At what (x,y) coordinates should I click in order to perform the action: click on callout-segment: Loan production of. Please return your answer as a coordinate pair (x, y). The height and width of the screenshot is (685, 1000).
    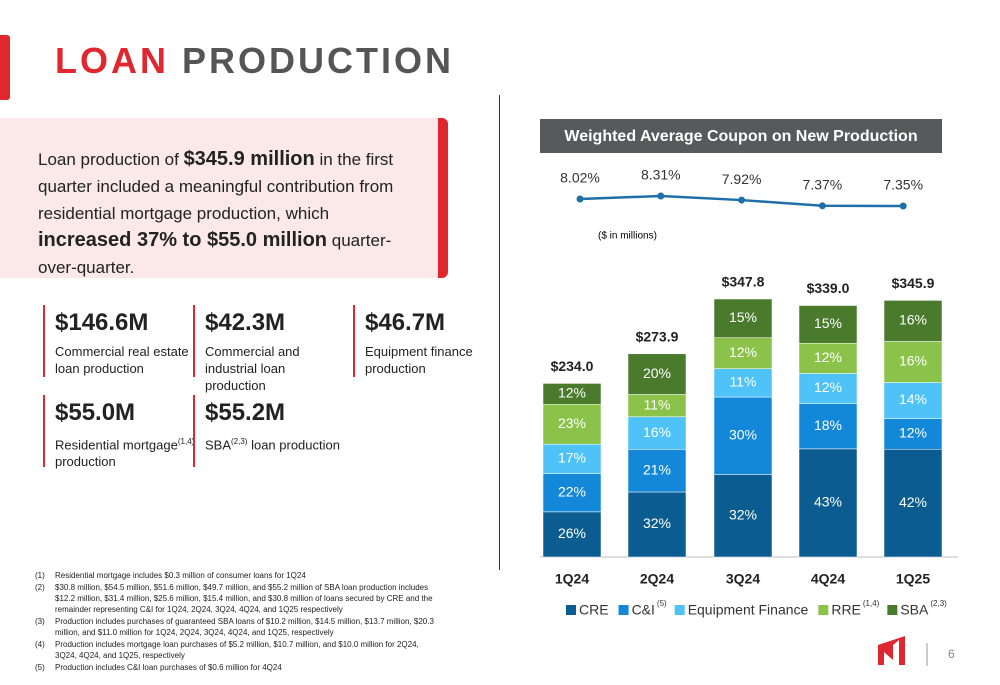
    Looking at the image, I should click on (111, 159).